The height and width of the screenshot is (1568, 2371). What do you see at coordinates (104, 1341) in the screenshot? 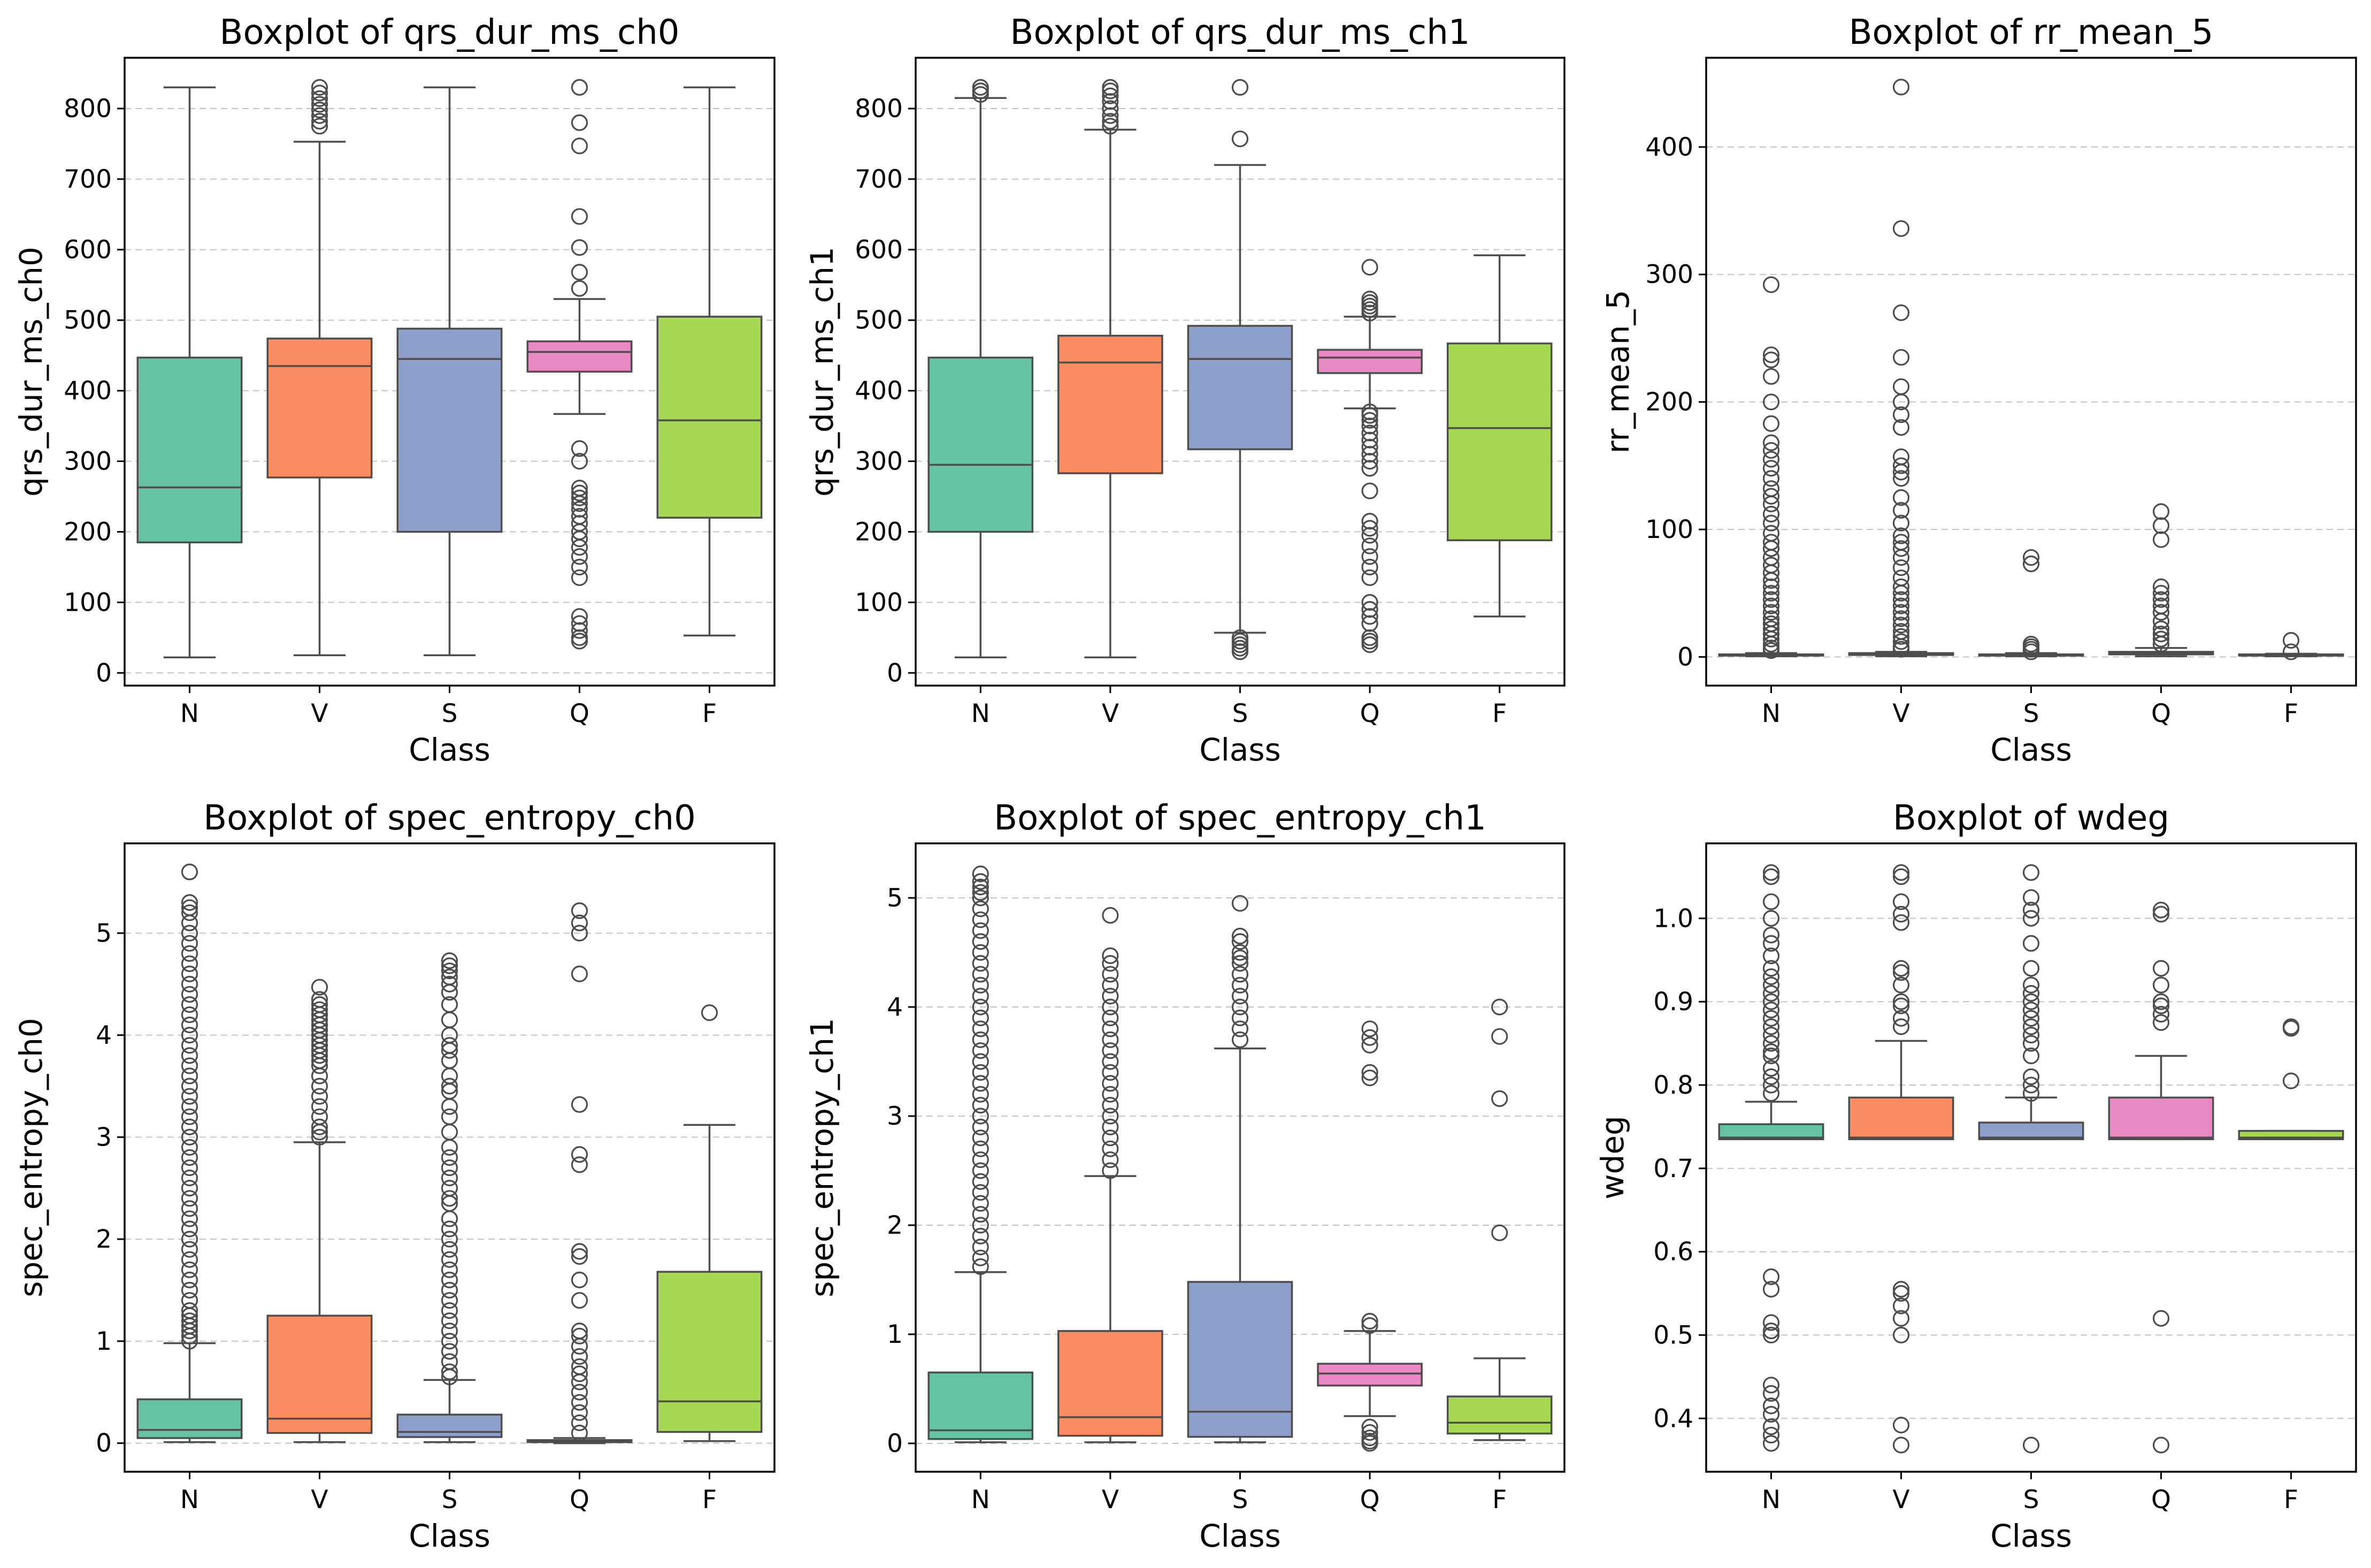
I see `y-tick-label: 1` at bounding box center [104, 1341].